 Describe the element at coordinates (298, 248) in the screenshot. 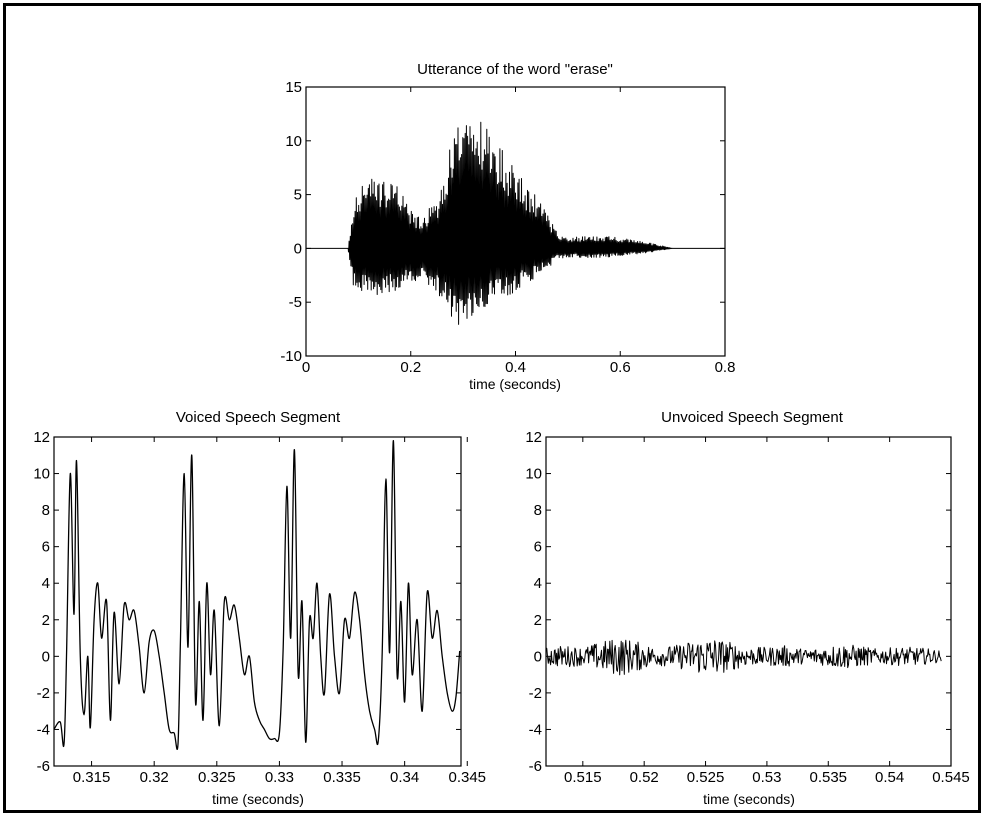

I see `utterance-ytick-label: 0` at that location.